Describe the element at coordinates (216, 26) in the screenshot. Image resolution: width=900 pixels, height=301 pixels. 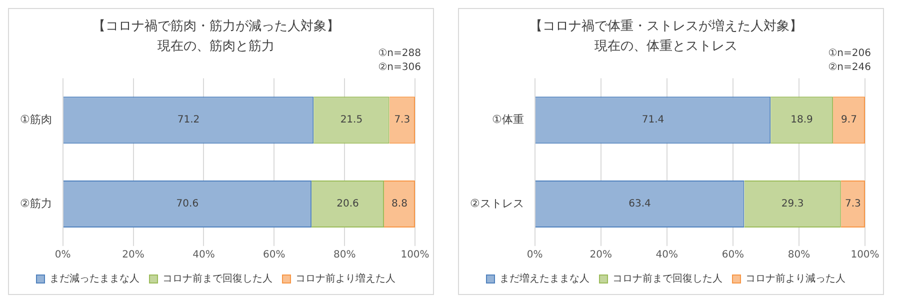
I see `chart-title: 【コロナ禍で筋肉・筋力が減った人対象】` at that location.